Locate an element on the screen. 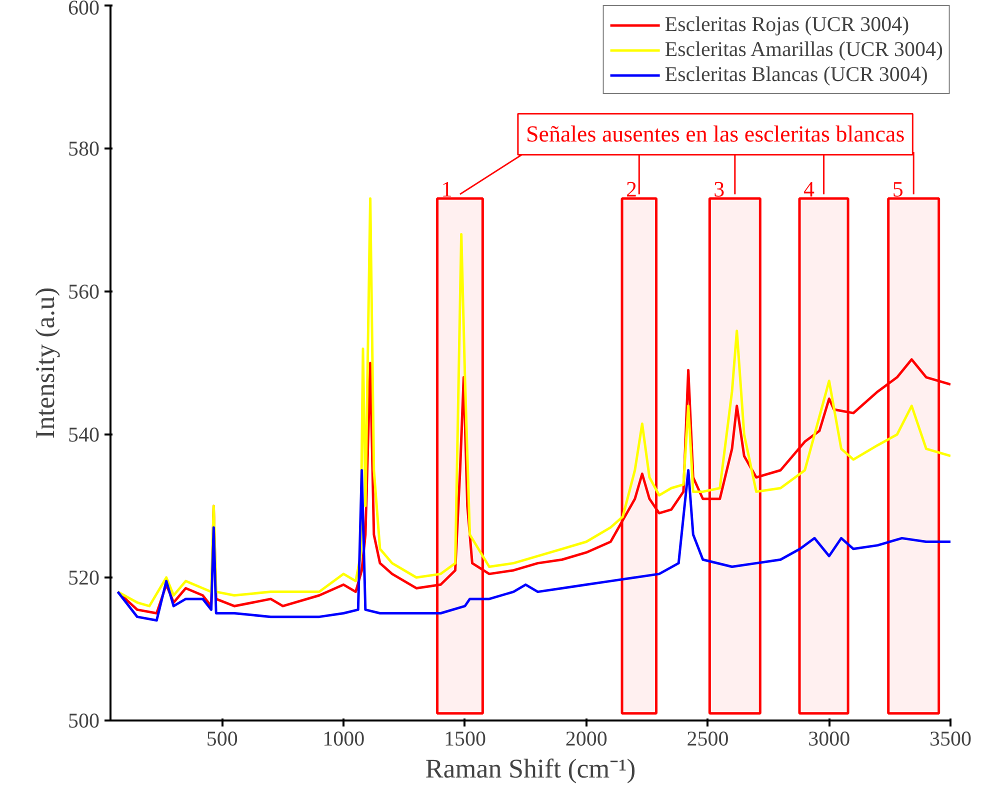 This screenshot has height=804, width=987. x-tick-label: 2500 is located at coordinates (707, 738).